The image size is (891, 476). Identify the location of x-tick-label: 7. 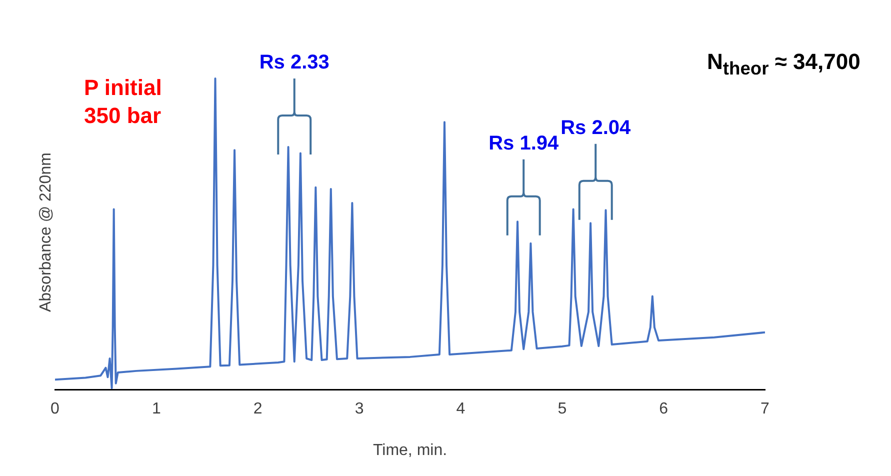
(765, 409).